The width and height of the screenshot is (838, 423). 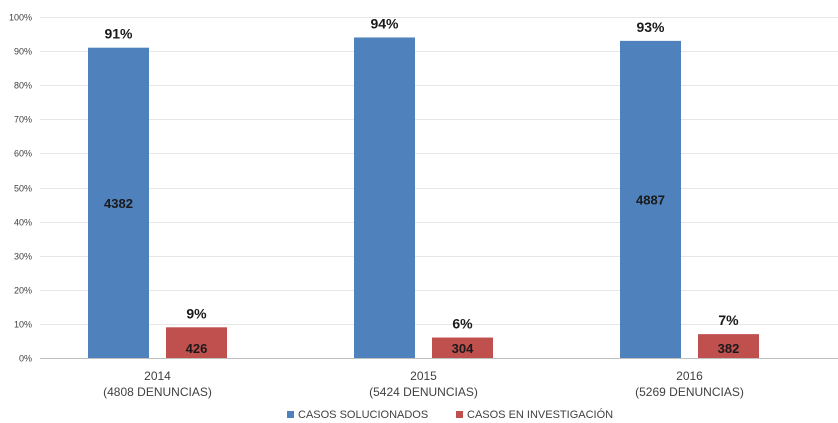 What do you see at coordinates (689, 392) in the screenshot?
I see `x-tick-sublabel: (5269 DENUNCIAS)` at bounding box center [689, 392].